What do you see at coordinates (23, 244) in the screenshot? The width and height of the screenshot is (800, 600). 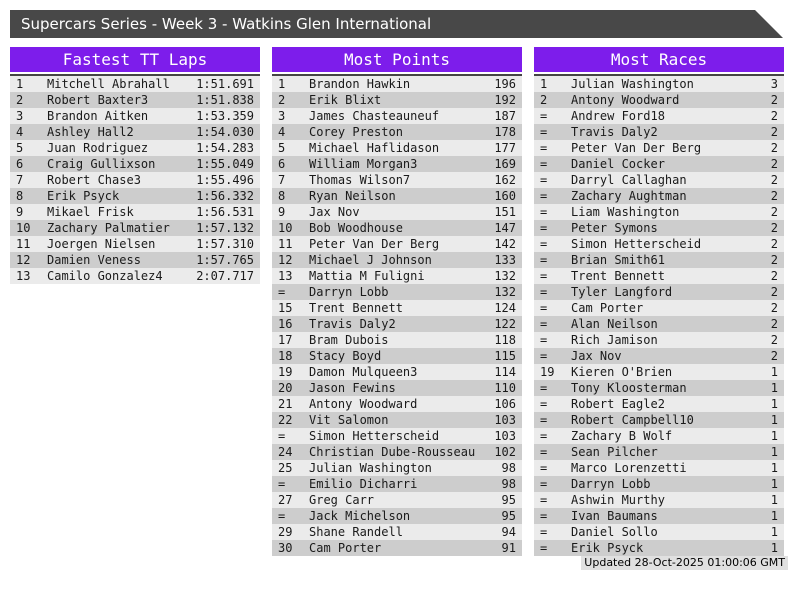 I see `row-position: 11` at bounding box center [23, 244].